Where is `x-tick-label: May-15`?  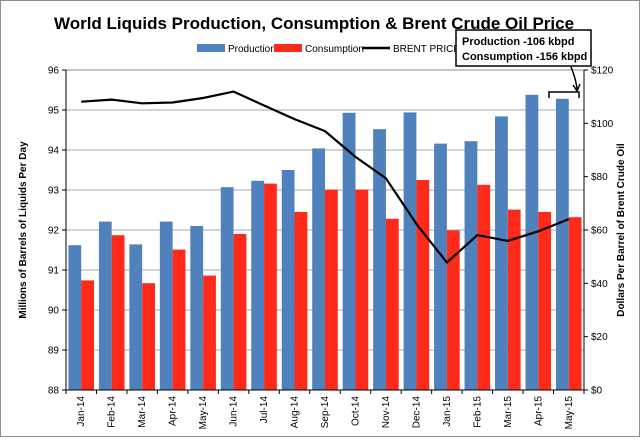
x-tick-label: May-15 is located at coordinates (569, 413).